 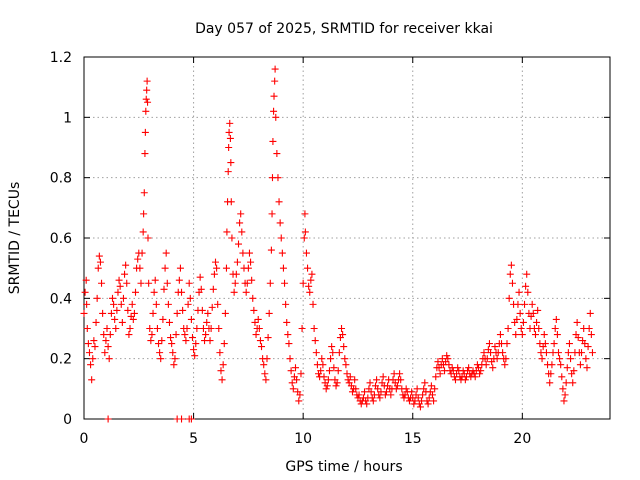 I want to click on y-tick-label: 0.4, so click(x=61, y=299).